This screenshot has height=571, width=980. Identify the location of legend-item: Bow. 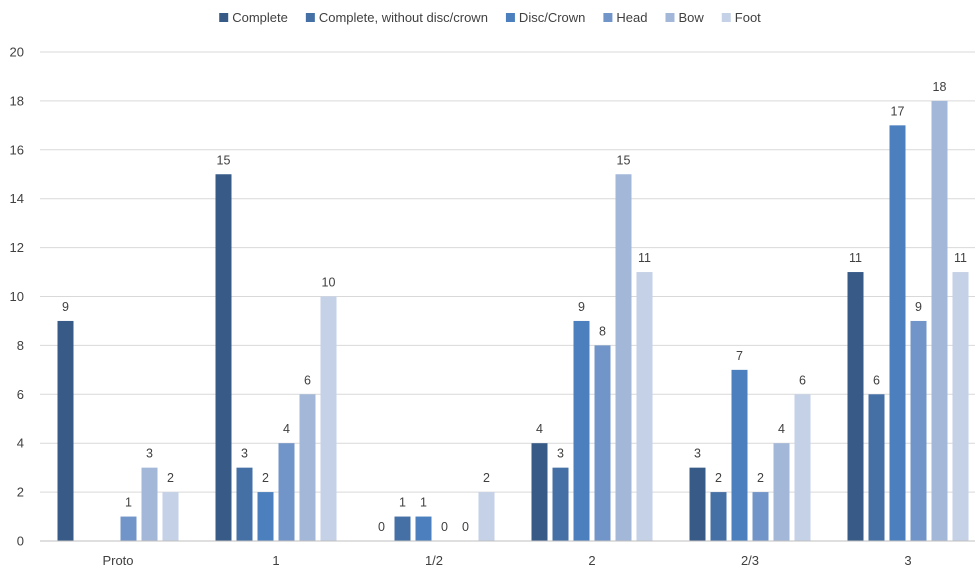
(684, 17).